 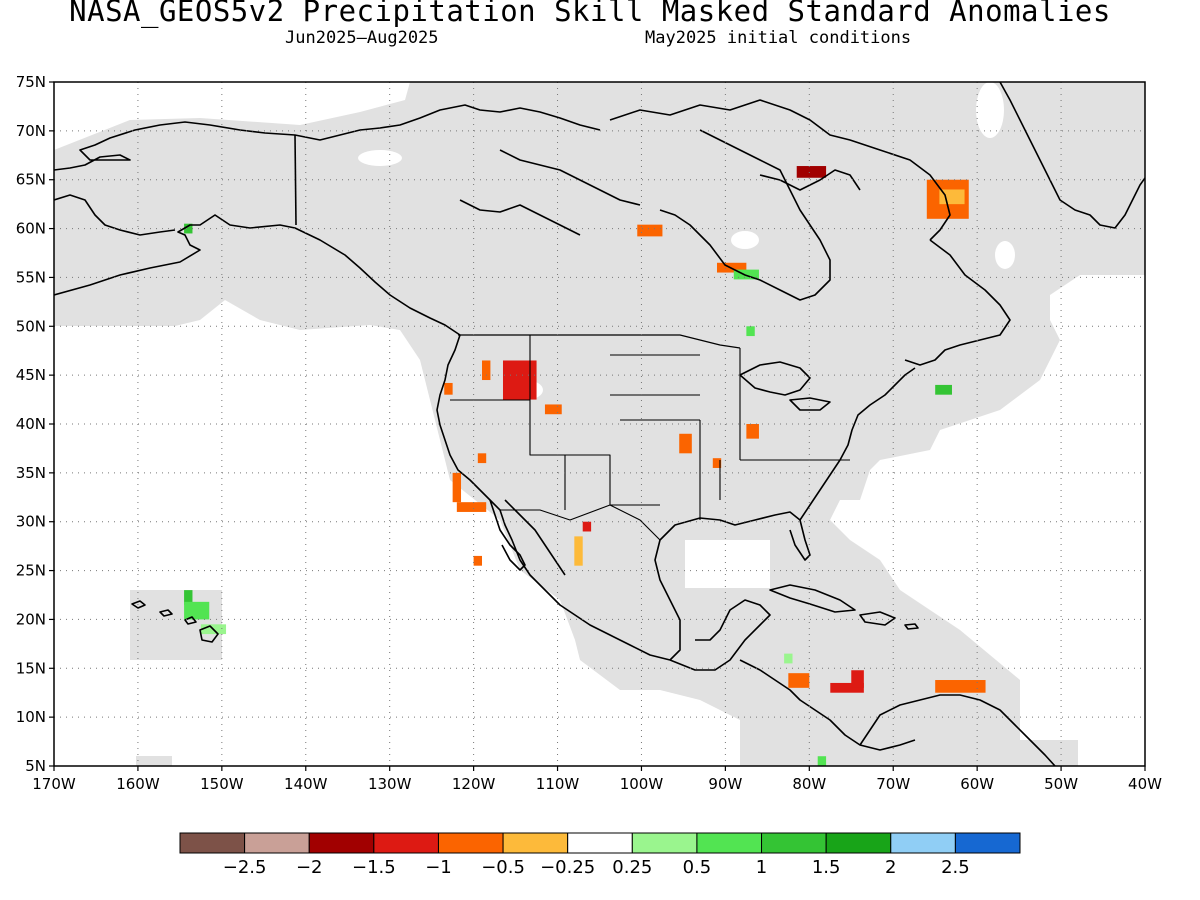 What do you see at coordinates (138, 784) in the screenshot?
I see `lon-label: 160W` at bounding box center [138, 784].